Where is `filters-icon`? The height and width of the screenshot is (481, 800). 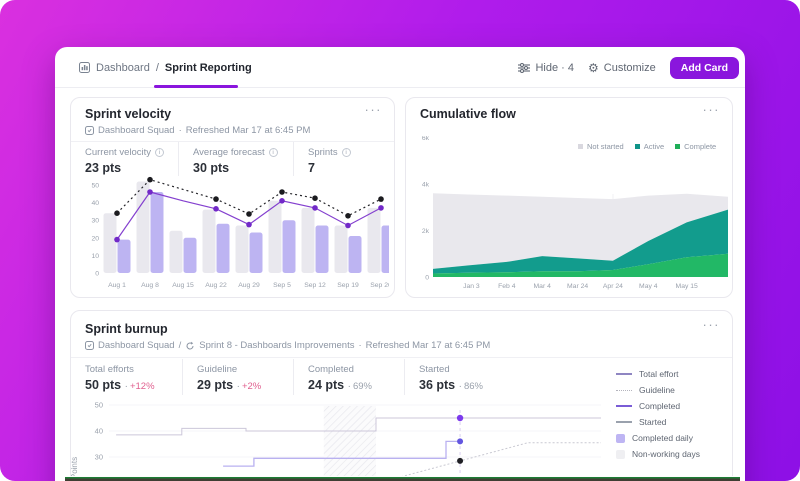
filters-icon is located at coordinates (524, 67).